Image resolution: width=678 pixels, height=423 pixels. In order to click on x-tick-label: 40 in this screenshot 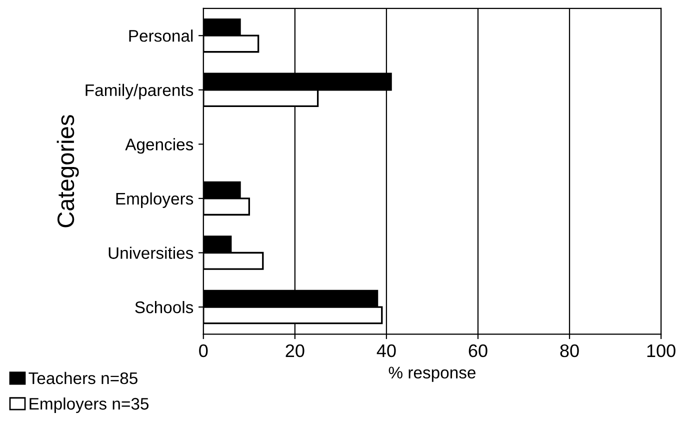, I will do `click(386, 351)`.